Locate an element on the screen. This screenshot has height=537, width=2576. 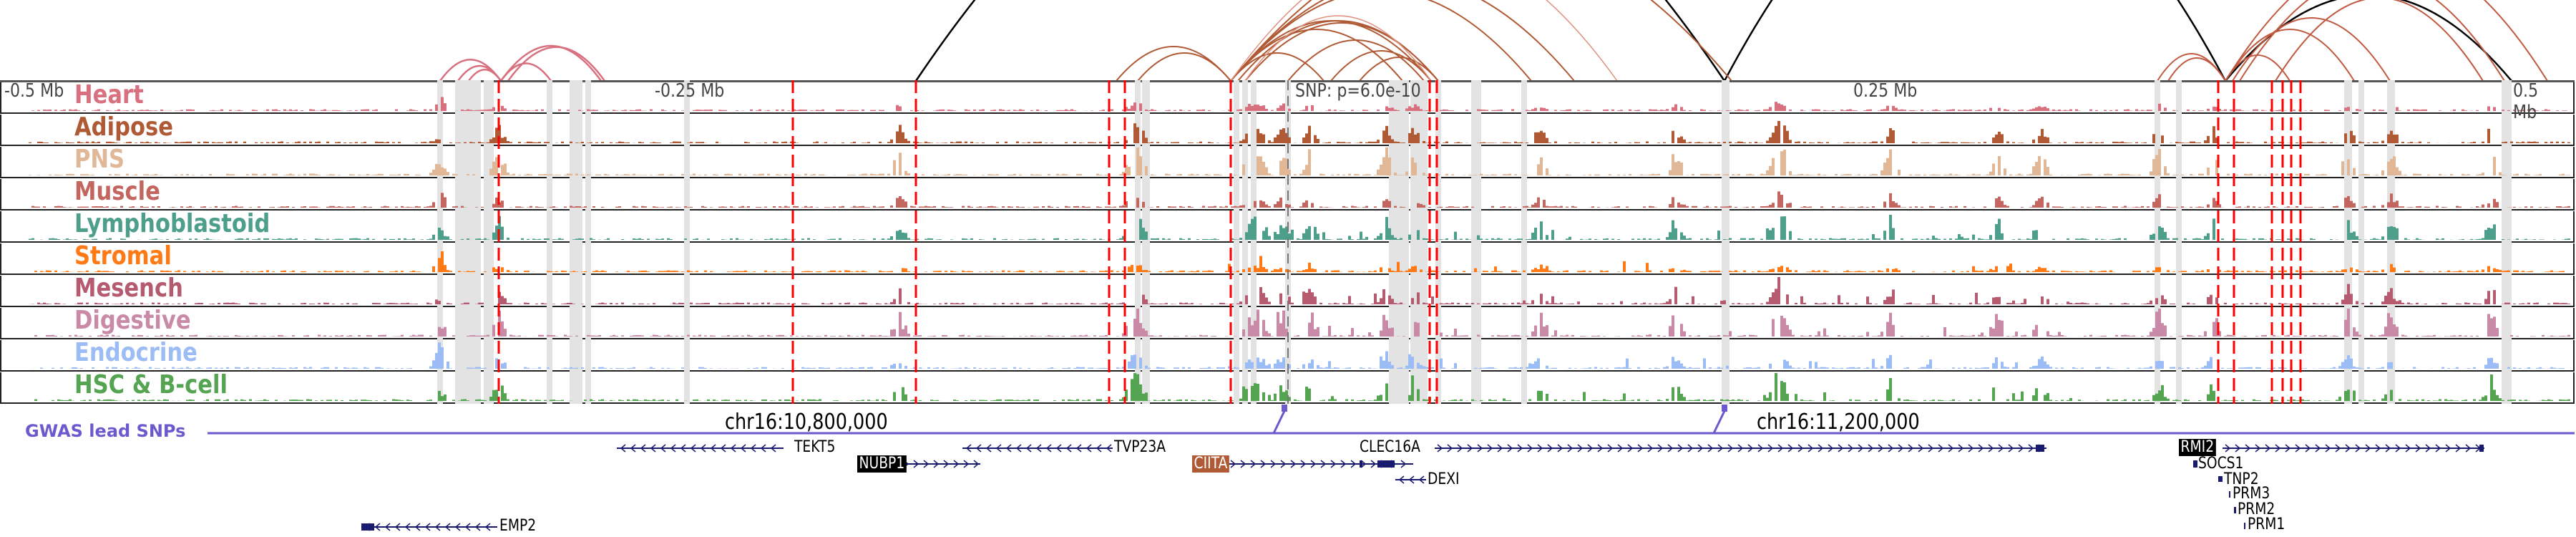
gene-tnp2: TNP2 is located at coordinates (2241, 479).